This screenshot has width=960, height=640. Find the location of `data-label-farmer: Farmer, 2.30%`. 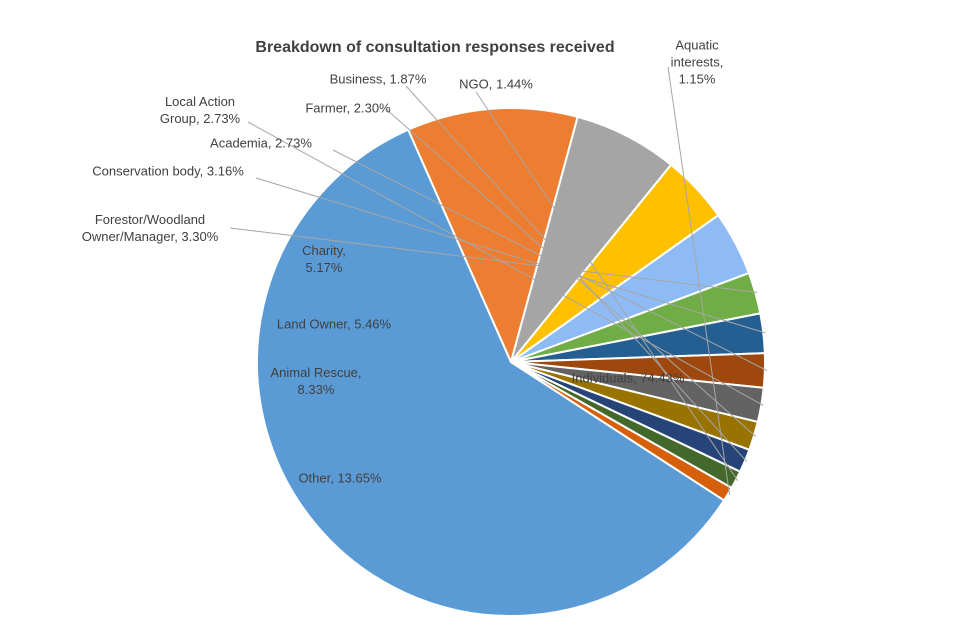

data-label-farmer: Farmer, 2.30% is located at coordinates (347, 108).